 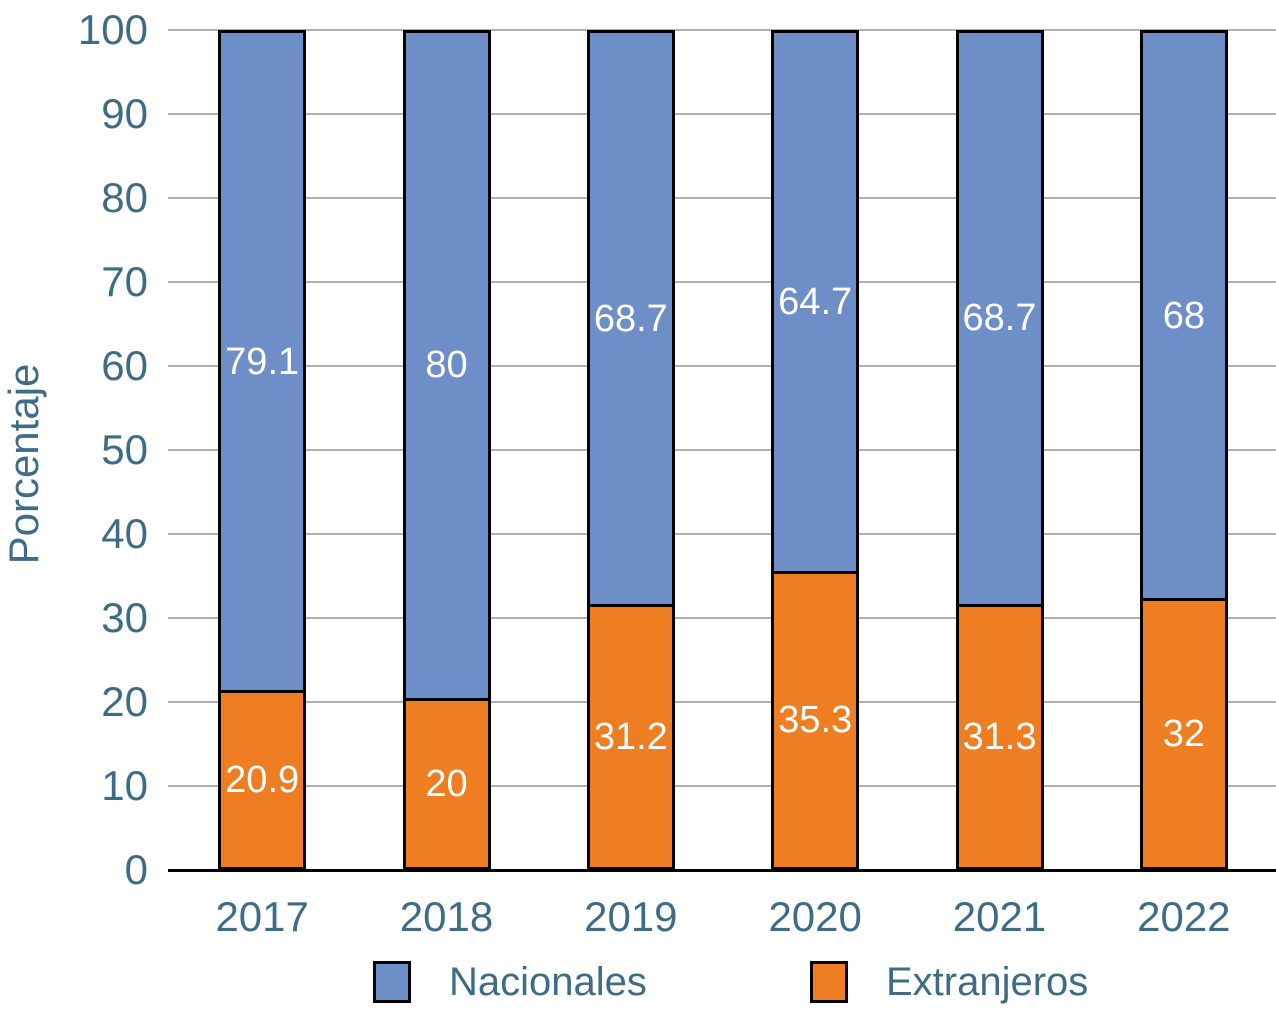 I want to click on bar-segment-extranjeros-2020: 35.3, so click(x=815, y=718).